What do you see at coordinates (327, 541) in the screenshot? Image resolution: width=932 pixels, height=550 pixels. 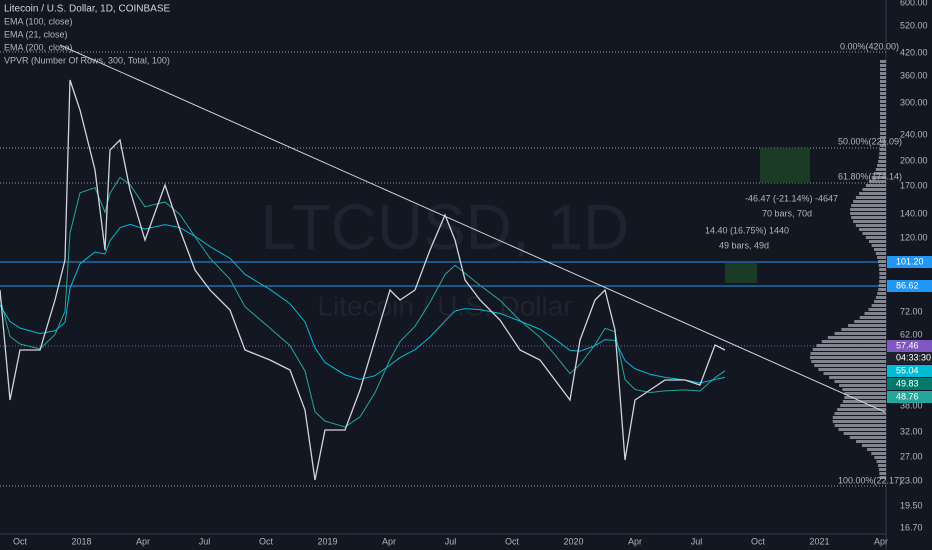 I see `time-axis-label: 2019` at bounding box center [327, 541].